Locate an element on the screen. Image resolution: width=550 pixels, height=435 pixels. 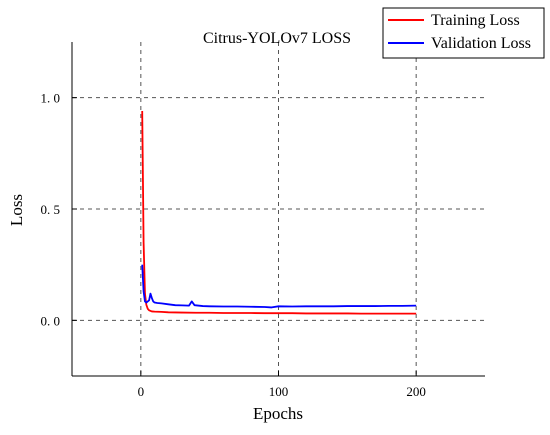
y-tick-label: 0. 5 is located at coordinates (51, 209).